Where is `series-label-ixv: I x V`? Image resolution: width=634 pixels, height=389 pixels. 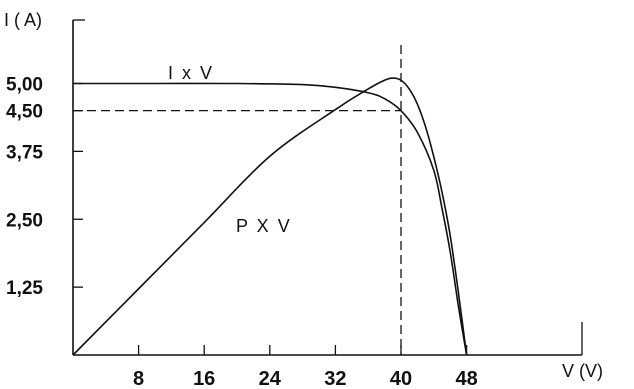 series-label-ixv: I x V is located at coordinates (191, 73).